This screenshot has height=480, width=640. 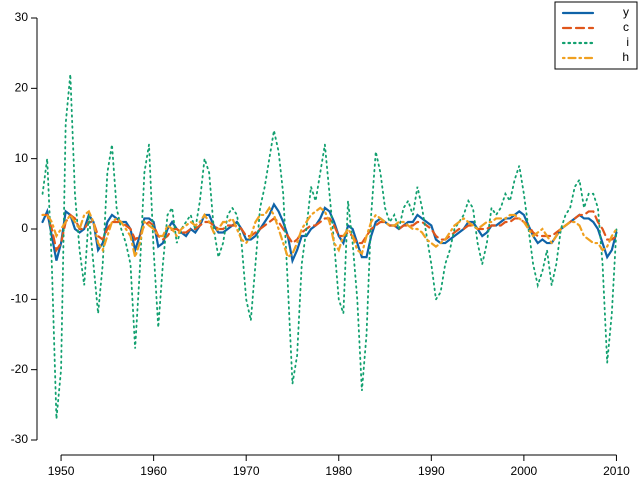 What do you see at coordinates (22, 158) in the screenshot?
I see `y-tick-label: 10` at bounding box center [22, 158].